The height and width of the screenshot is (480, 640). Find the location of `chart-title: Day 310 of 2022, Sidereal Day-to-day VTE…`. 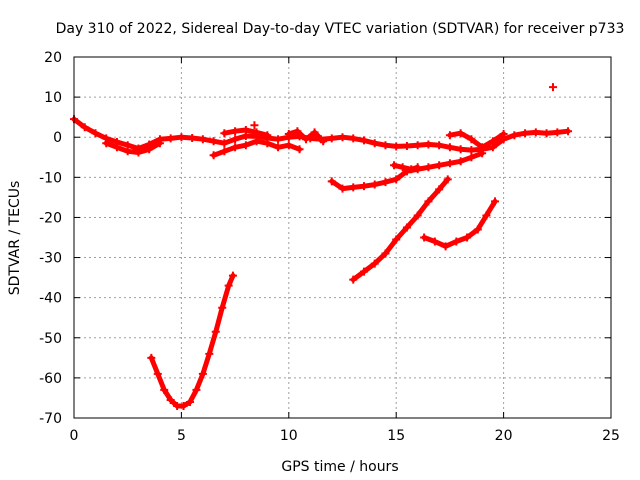

chart-title: Day 310 of 2022, Sidereal Day-to-day VTE… is located at coordinates (340, 29).